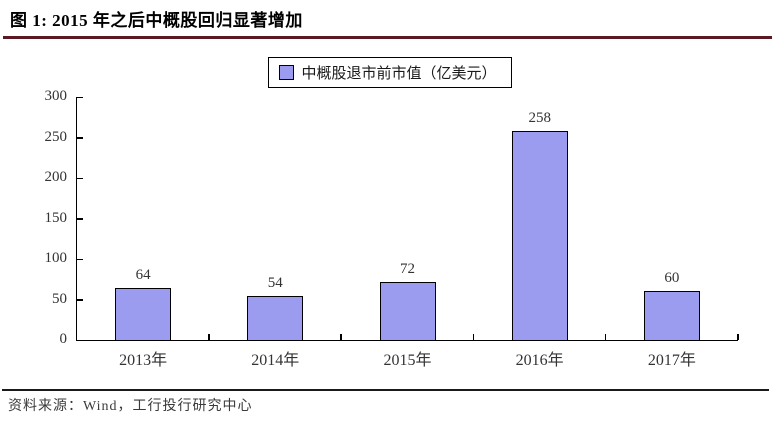 The image size is (779, 423). What do you see at coordinates (143, 275) in the screenshot?
I see `bar-value-label: 64` at bounding box center [143, 275].